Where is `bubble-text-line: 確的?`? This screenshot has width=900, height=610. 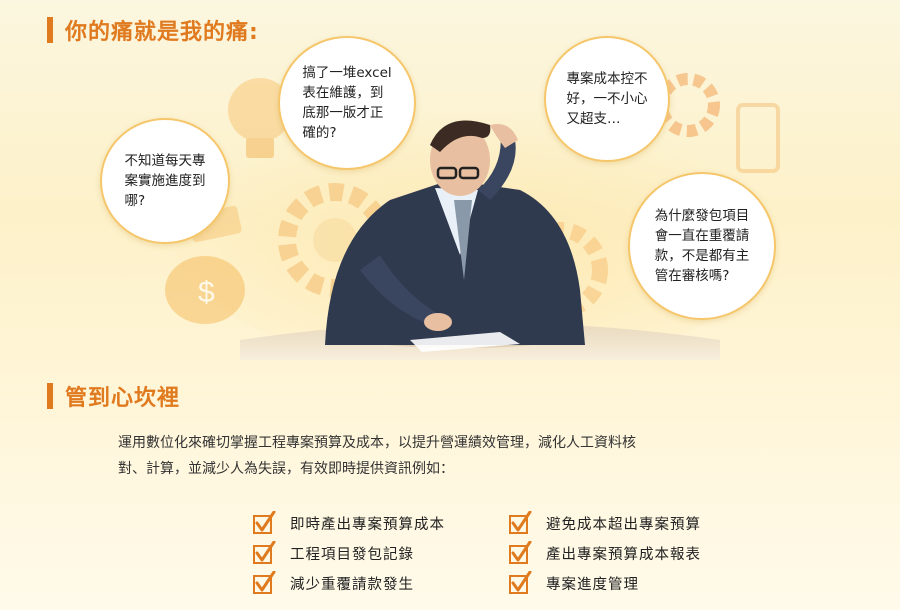 bubble-text-line: 確的? is located at coordinates (319, 133).